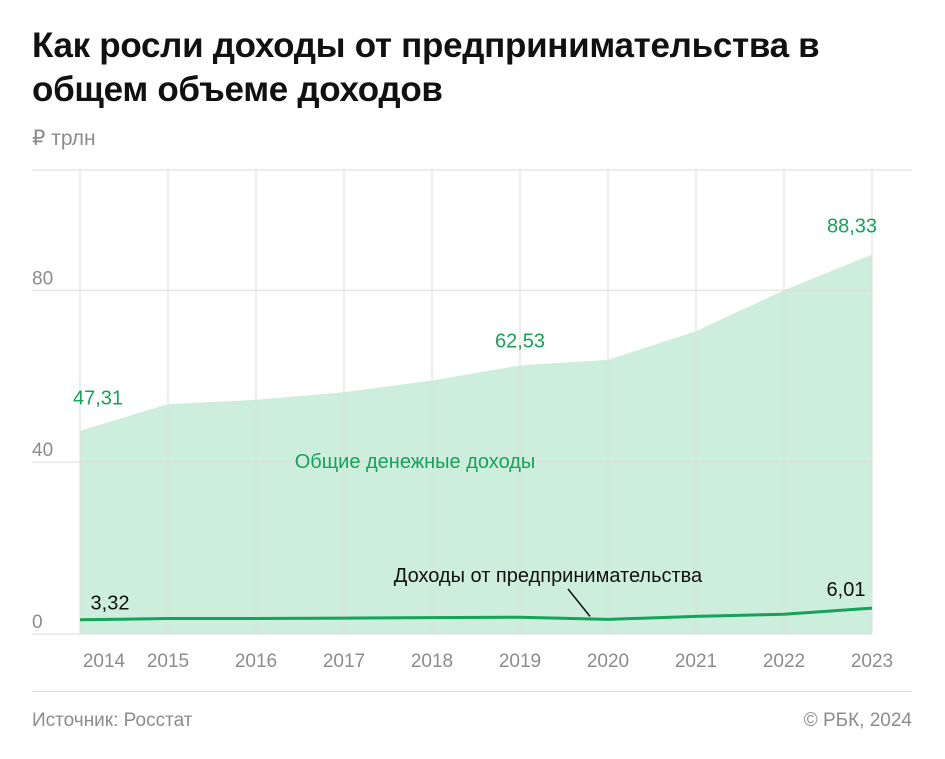 The width and height of the screenshot is (945, 759). Describe the element at coordinates (852, 227) in the screenshot. I see `area-value-label: 88,33` at that location.